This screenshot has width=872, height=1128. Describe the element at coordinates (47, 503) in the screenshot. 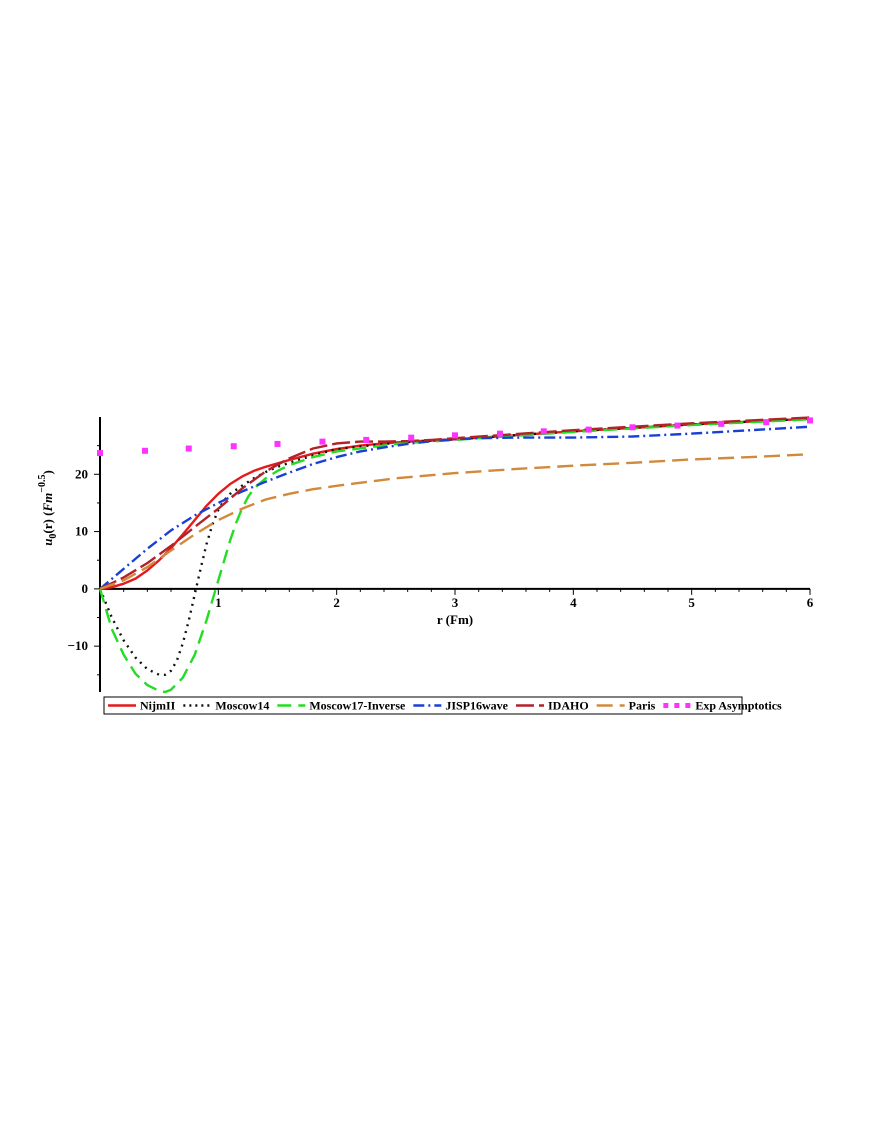

I see `y-axis-title-fm: Fm` at that location.